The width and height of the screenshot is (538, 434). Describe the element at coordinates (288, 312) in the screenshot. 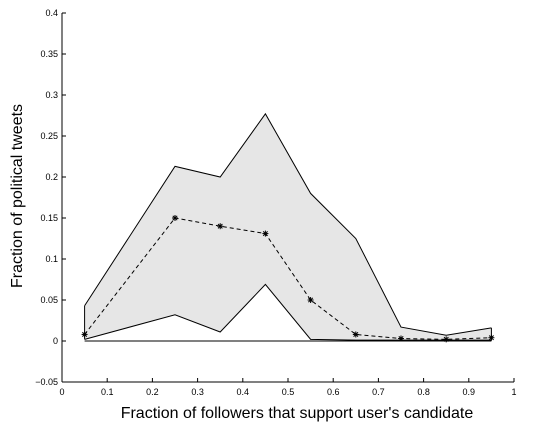

I see `lower-bound-line` at that location.